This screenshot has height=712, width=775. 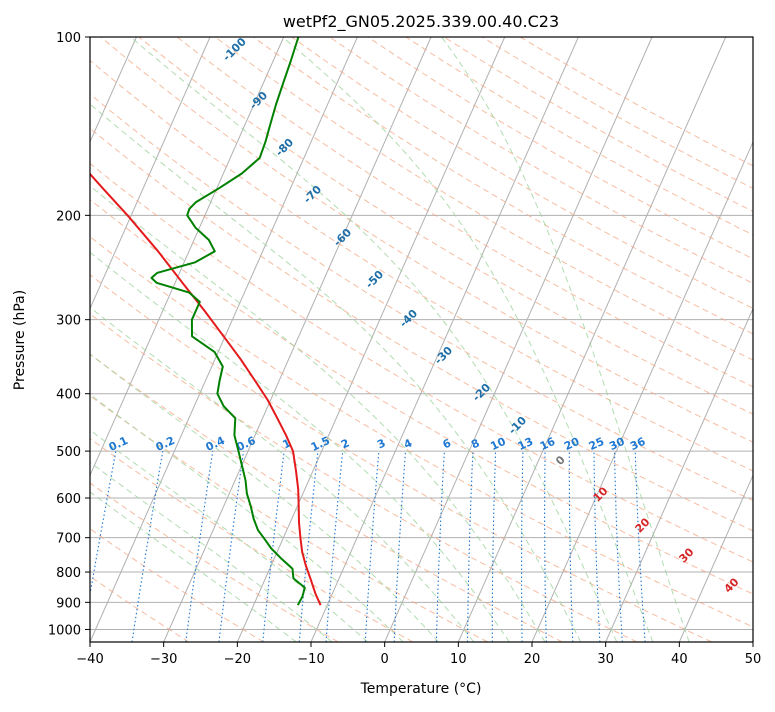 I want to click on y-tick-label: 100, so click(x=68, y=38).